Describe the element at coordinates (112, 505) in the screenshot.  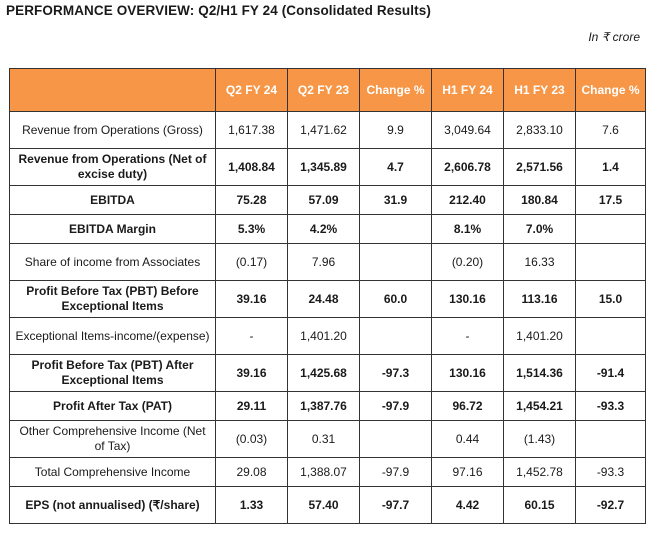
I see `row-label: EPS (not annualised) (₹/share)` at that location.